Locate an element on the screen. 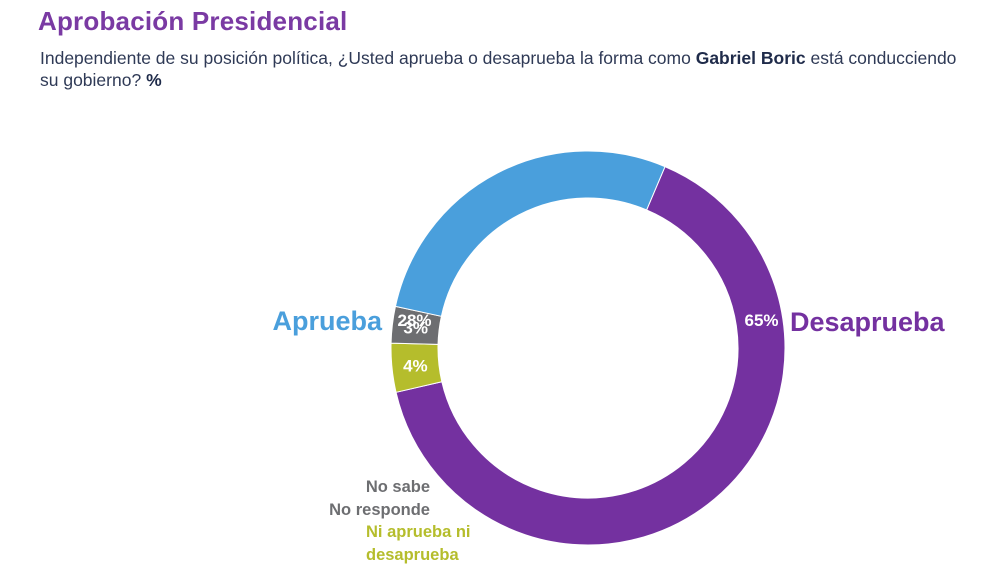 This screenshot has width=989, height=579. question-unit: % is located at coordinates (154, 80).